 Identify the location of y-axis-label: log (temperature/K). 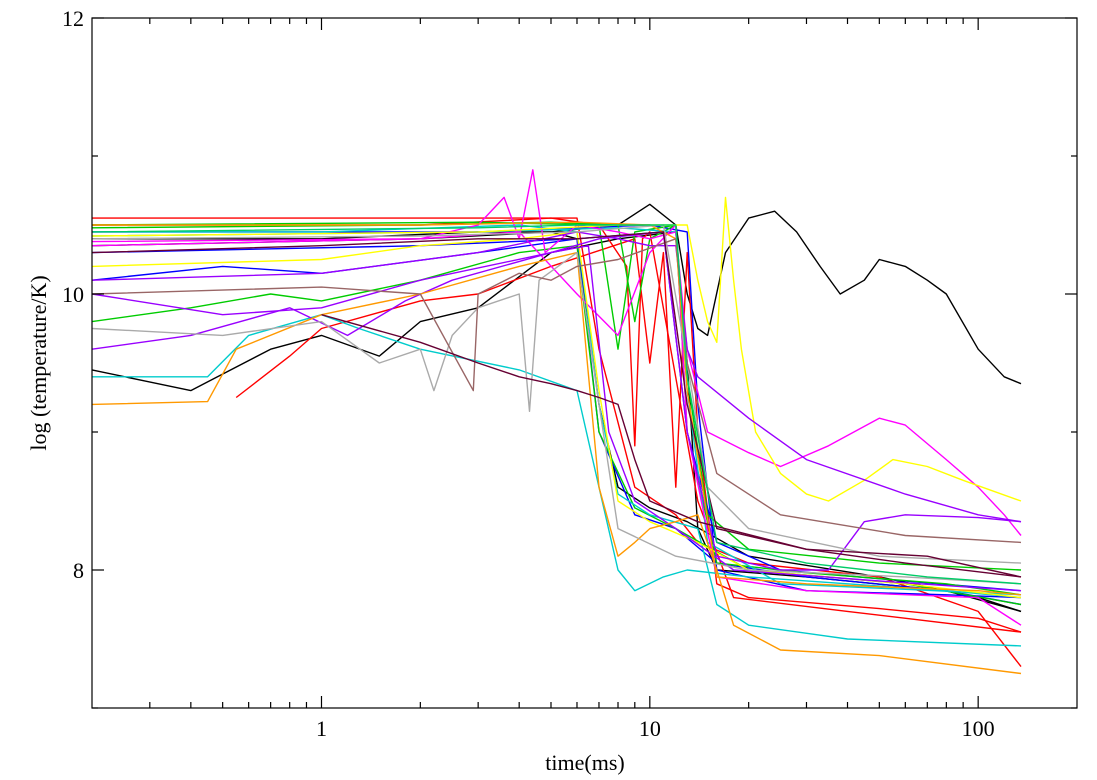
(38, 362).